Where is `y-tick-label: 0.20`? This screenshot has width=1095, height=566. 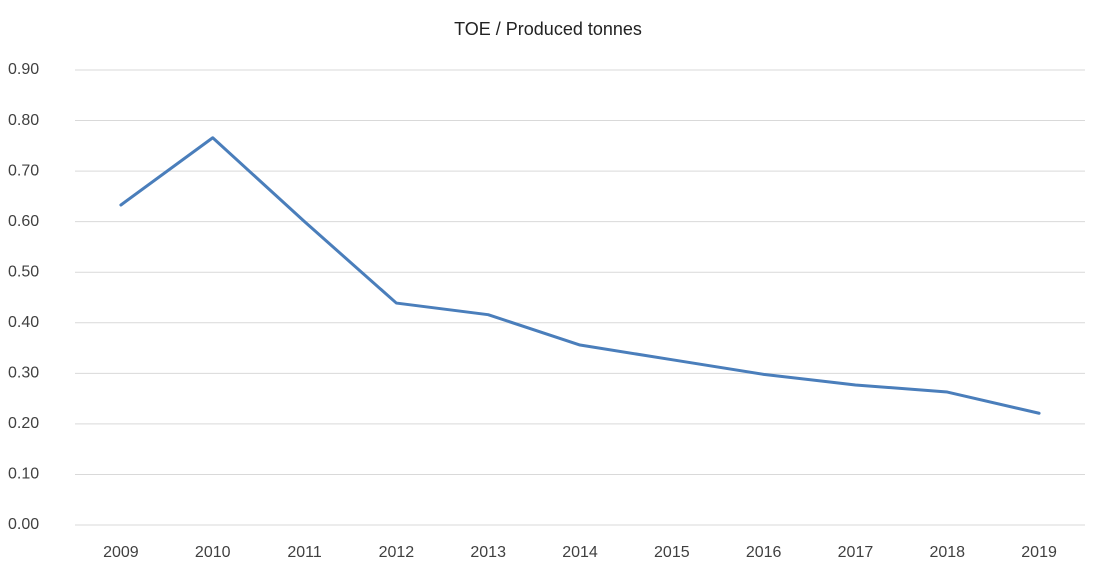
y-tick-label: 0.20 is located at coordinates (23, 423).